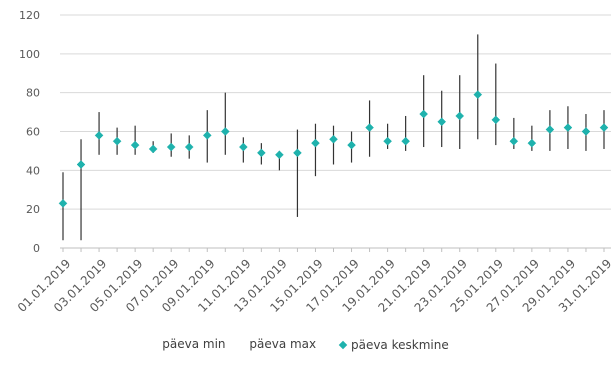  I want to click on legend-label-max: päeva max, so click(283, 344).